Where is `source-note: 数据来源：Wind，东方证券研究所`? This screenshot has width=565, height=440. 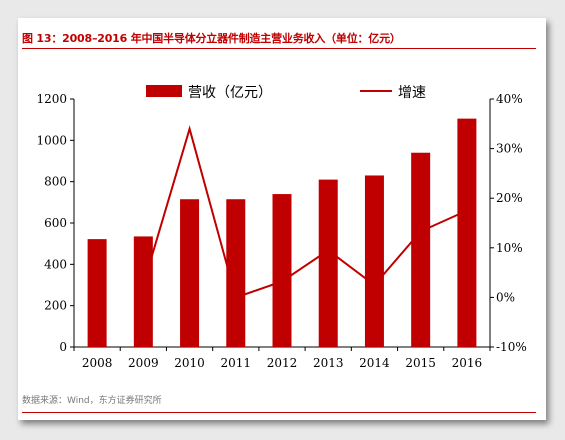
source-note: 数据来源：Wind，东方证券研究所 is located at coordinates (92, 401).